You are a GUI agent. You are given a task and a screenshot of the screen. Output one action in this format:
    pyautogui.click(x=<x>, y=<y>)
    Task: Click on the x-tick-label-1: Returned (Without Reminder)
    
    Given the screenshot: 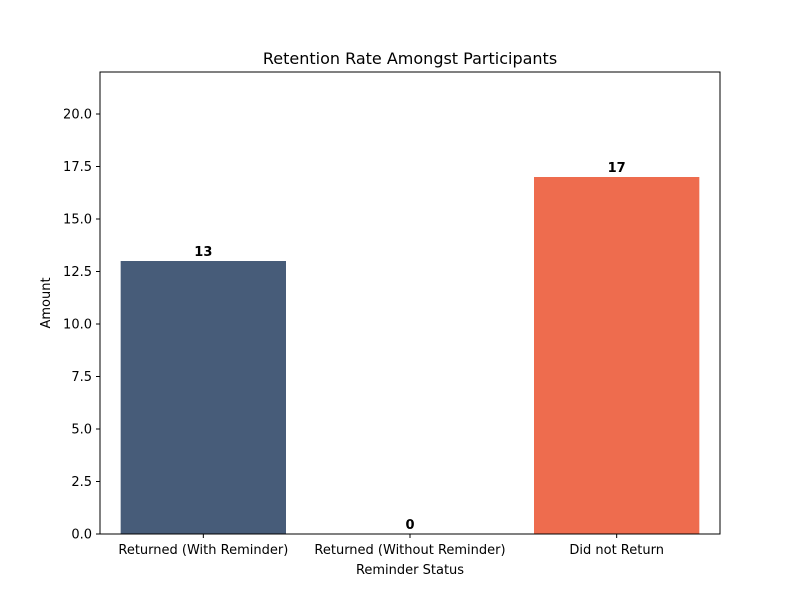 What is the action you would take?
    pyautogui.click(x=409, y=550)
    